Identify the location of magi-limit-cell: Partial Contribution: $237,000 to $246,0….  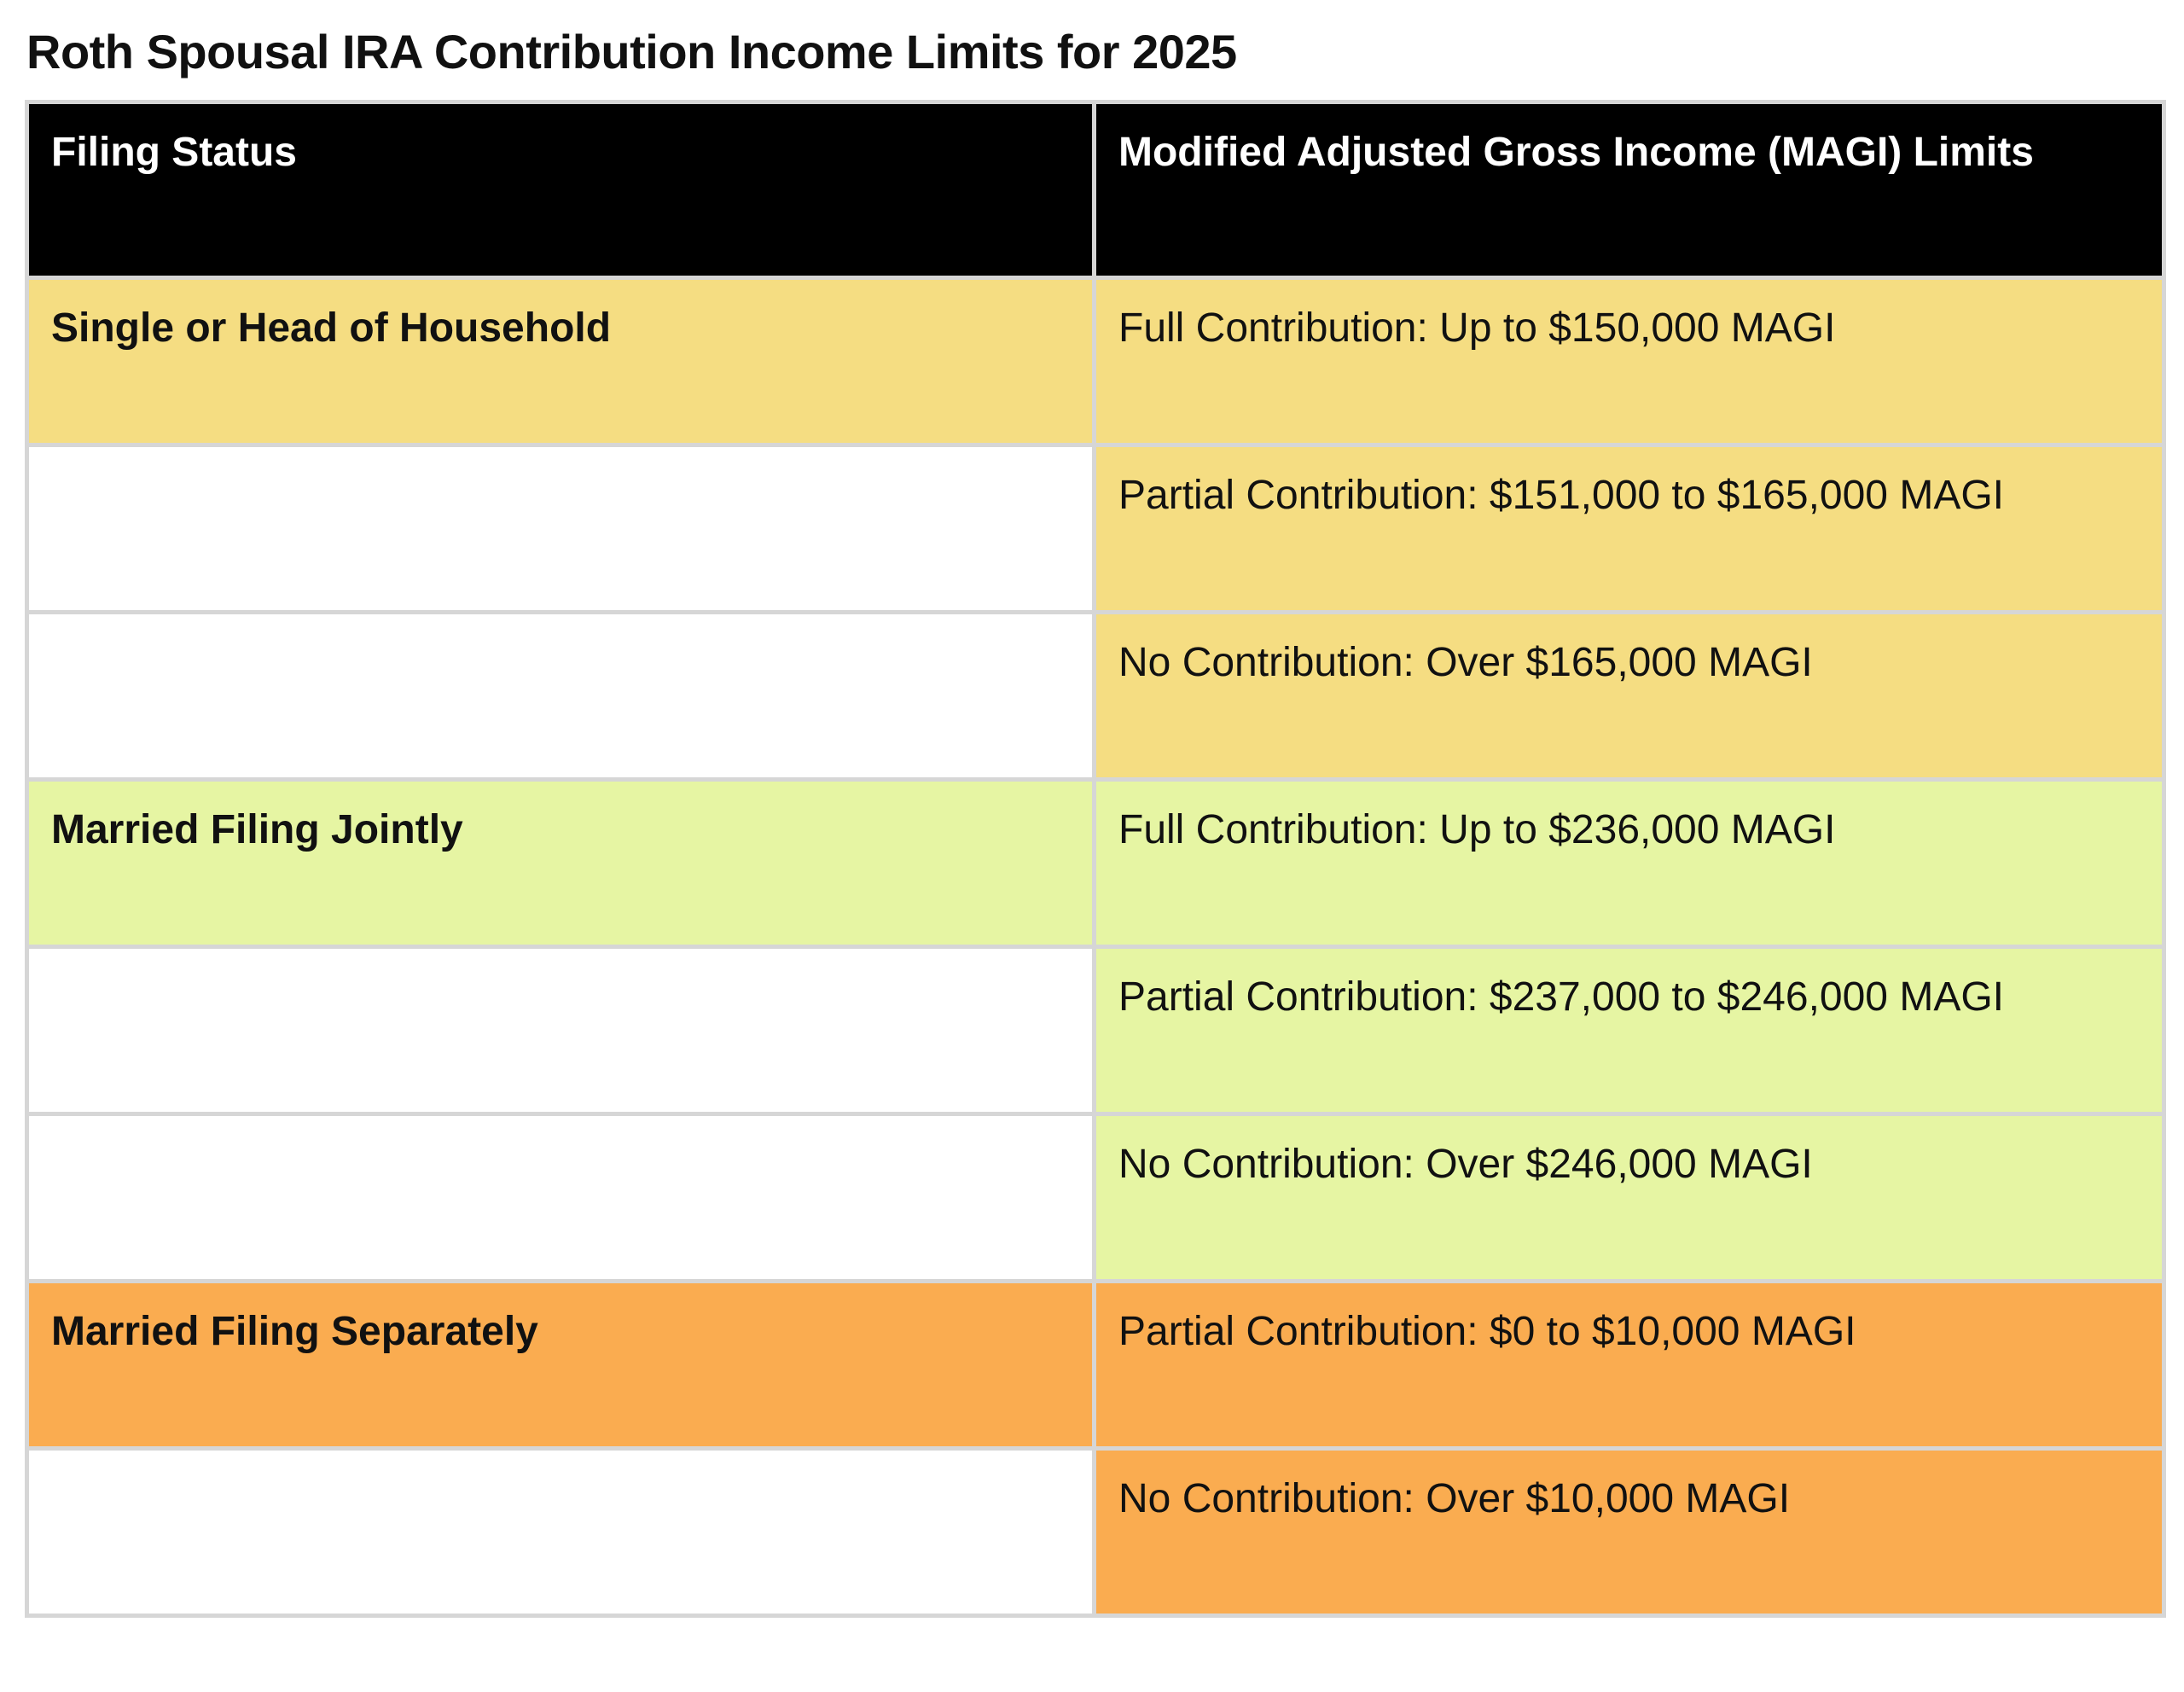
(1629, 1030).